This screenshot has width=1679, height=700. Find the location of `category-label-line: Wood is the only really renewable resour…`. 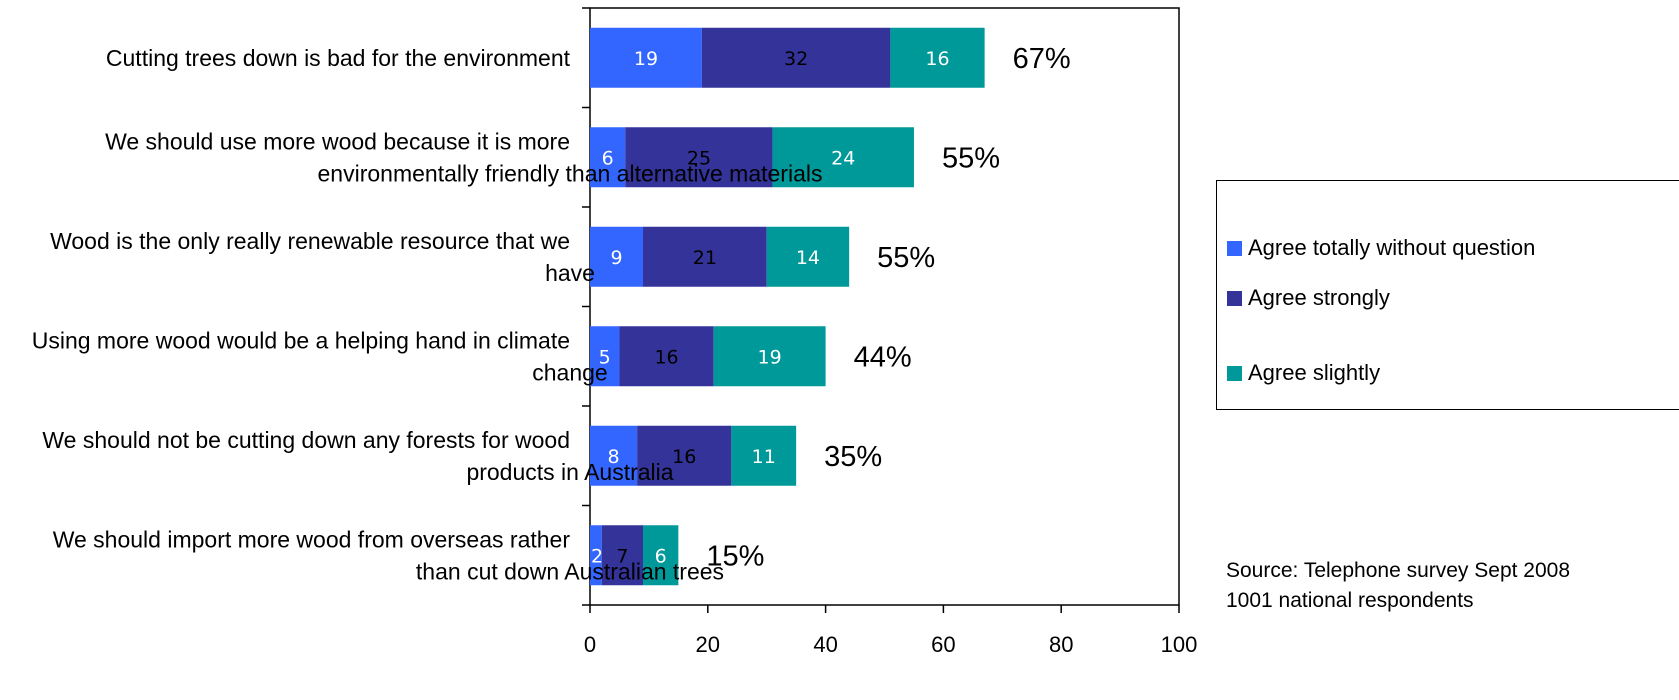

category-label-line: Wood is the only really renewable resour… is located at coordinates (310, 241).